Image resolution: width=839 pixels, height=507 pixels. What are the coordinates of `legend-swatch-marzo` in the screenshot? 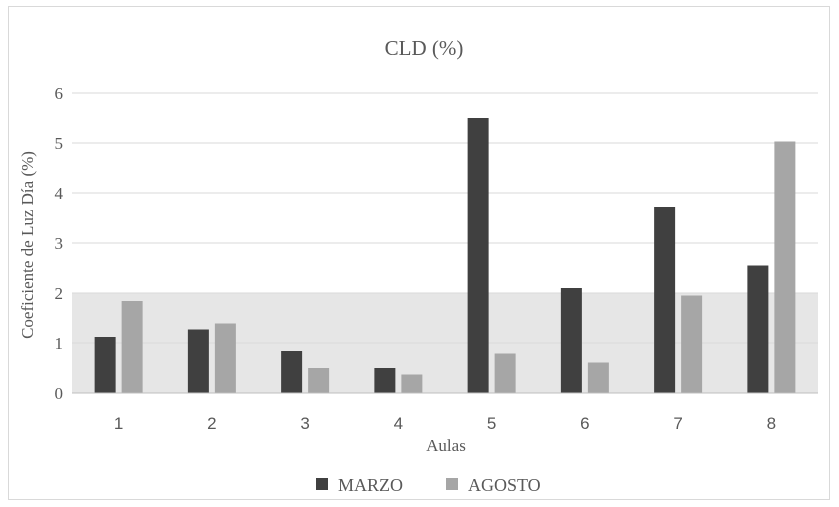 It's located at (322, 484).